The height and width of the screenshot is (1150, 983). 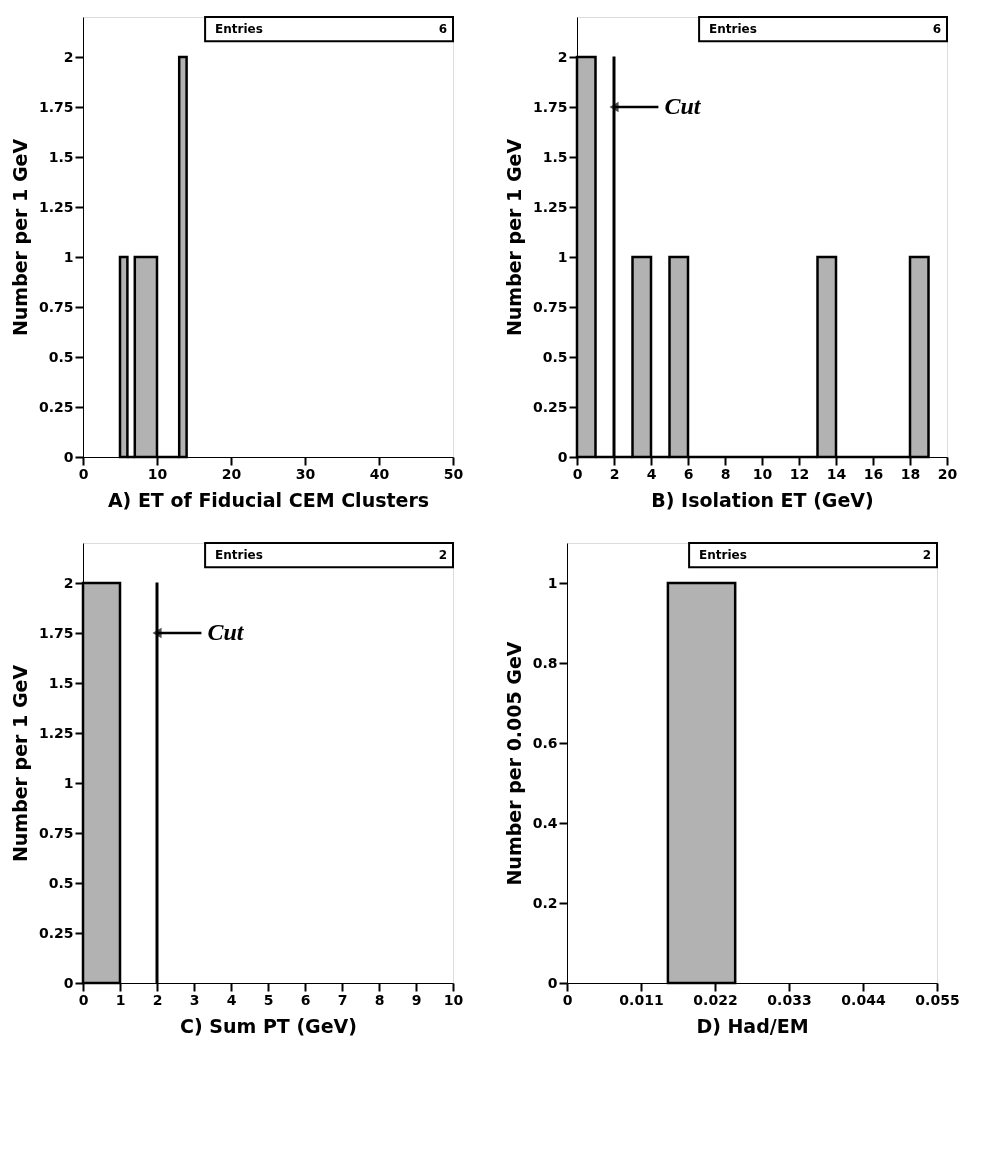 I want to click on x-axis-title: C) Sum PT (GeV), so click(x=268, y=1025).